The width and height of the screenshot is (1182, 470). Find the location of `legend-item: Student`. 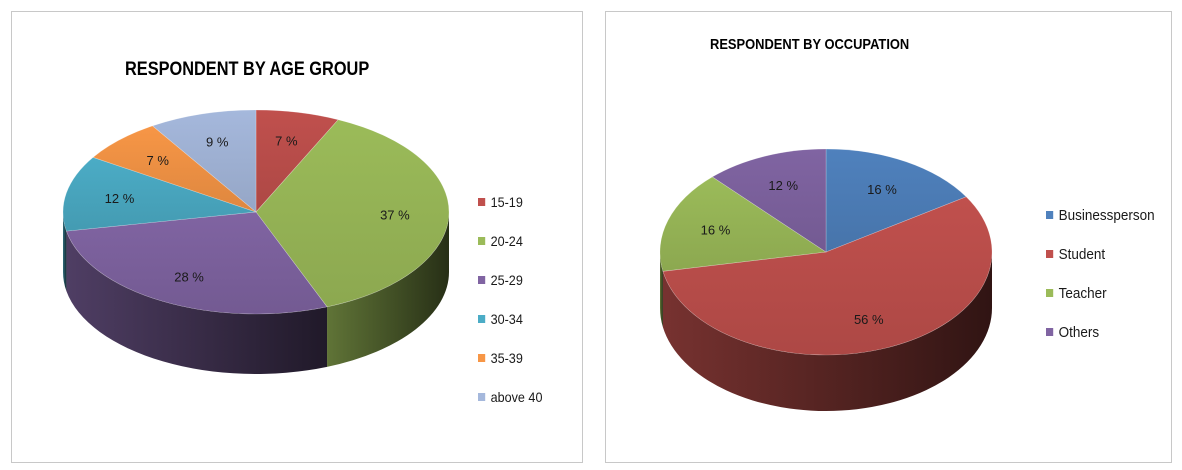

legend-item: Student is located at coordinates (1100, 254).